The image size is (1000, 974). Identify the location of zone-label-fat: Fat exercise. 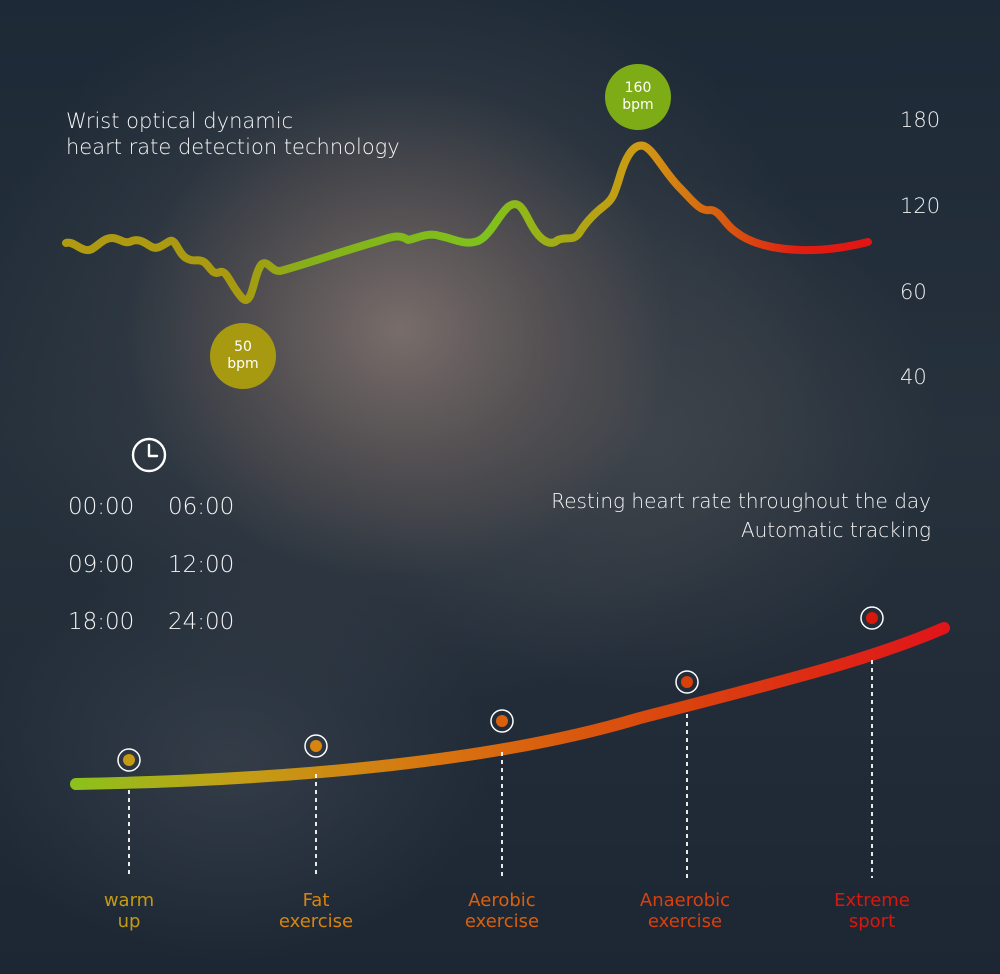
(316, 911).